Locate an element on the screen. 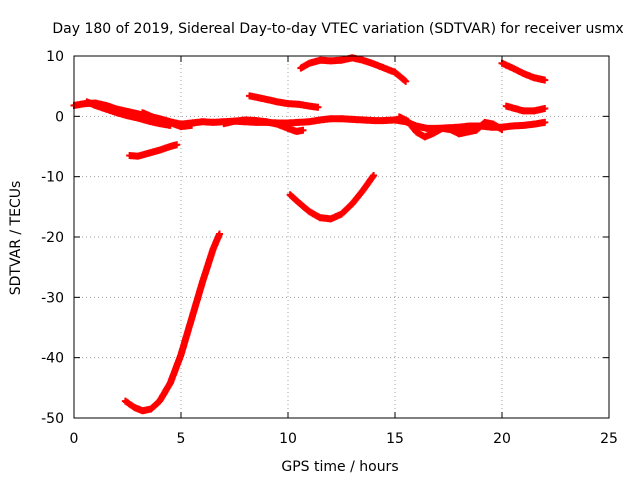 The image size is (640, 480). y-tick-label: -30 is located at coordinates (52, 298).